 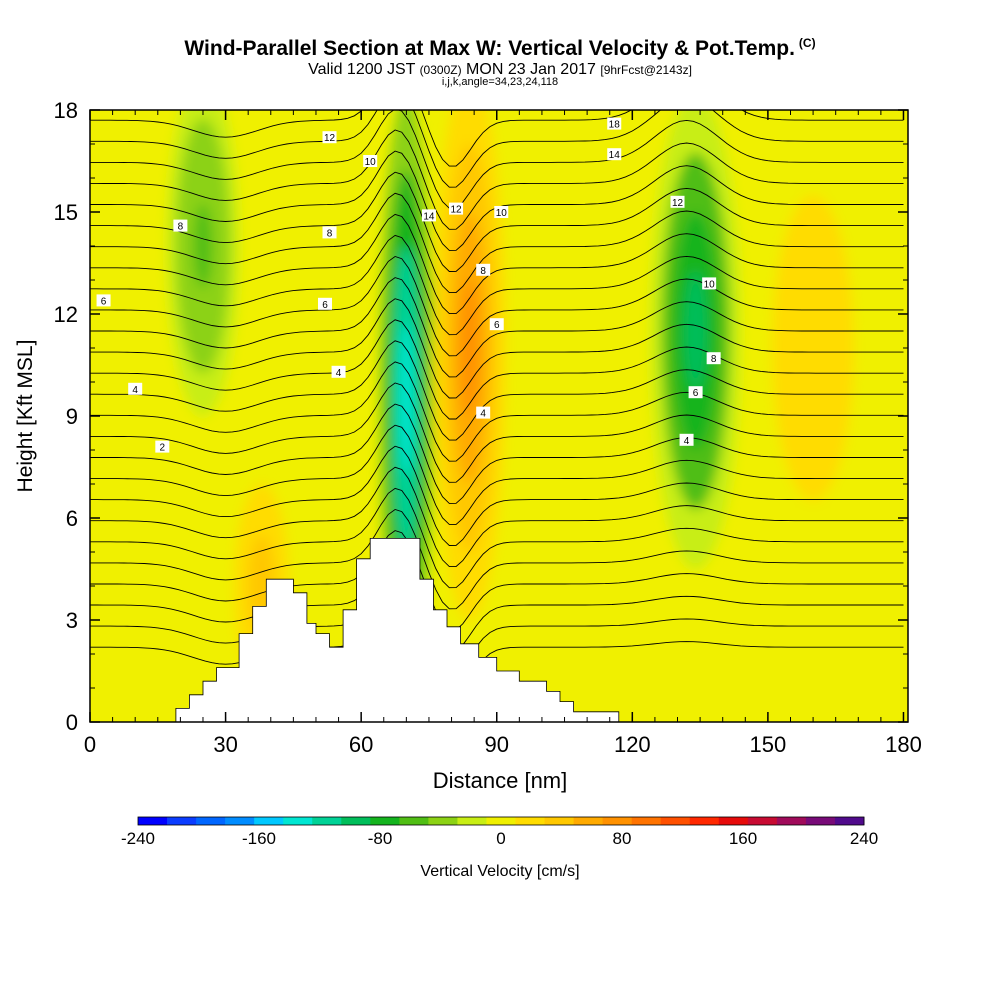 I want to click on contour-label: 12, so click(x=329, y=137).